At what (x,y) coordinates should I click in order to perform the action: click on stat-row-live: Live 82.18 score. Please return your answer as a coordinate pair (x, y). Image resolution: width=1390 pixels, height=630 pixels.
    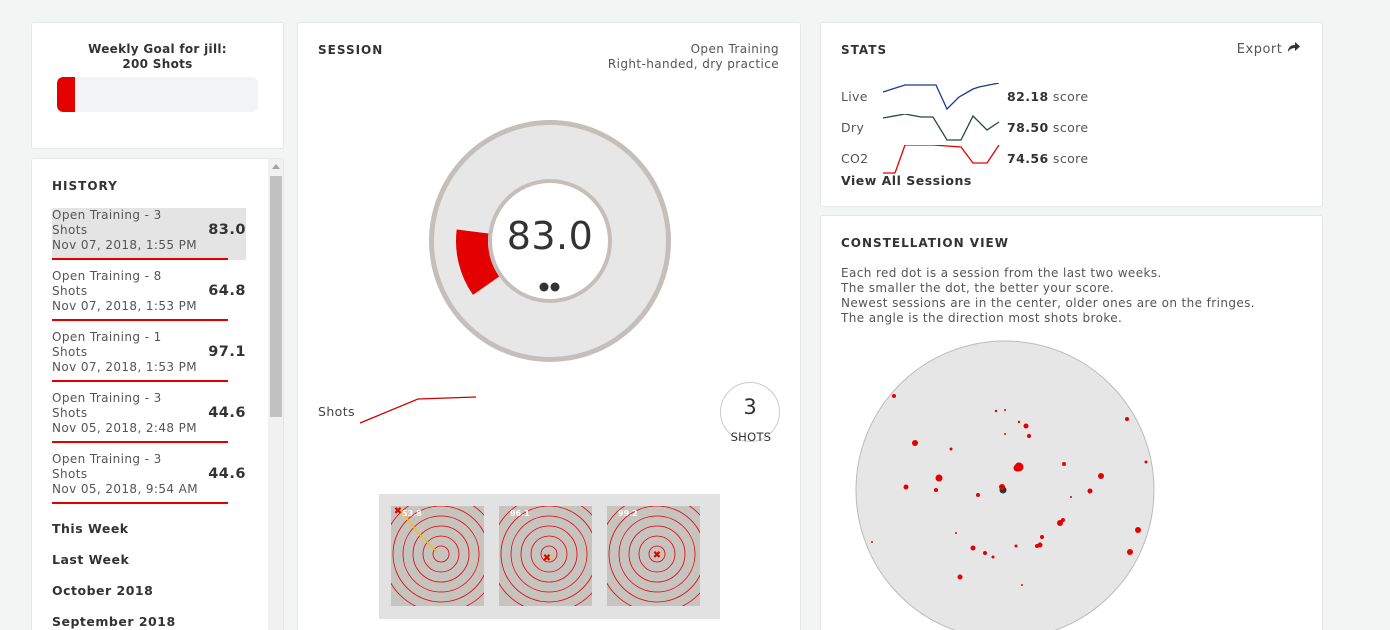
    Looking at the image, I should click on (1071, 97).